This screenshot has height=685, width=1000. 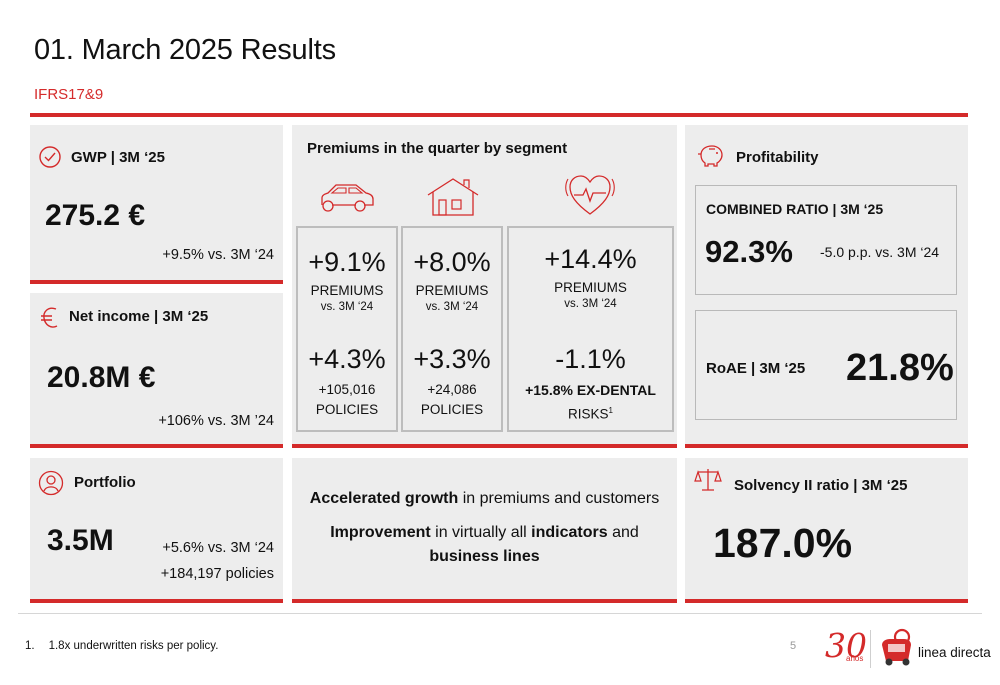 I want to click on health-premiums-label: PREMIUMS, so click(x=590, y=287).